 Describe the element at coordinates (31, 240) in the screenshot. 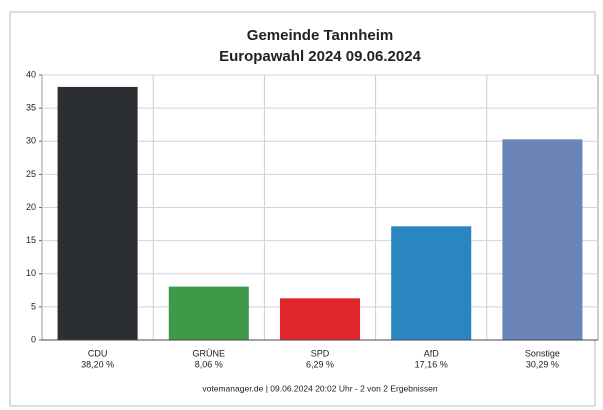

I see `y-tick-label: 15` at that location.